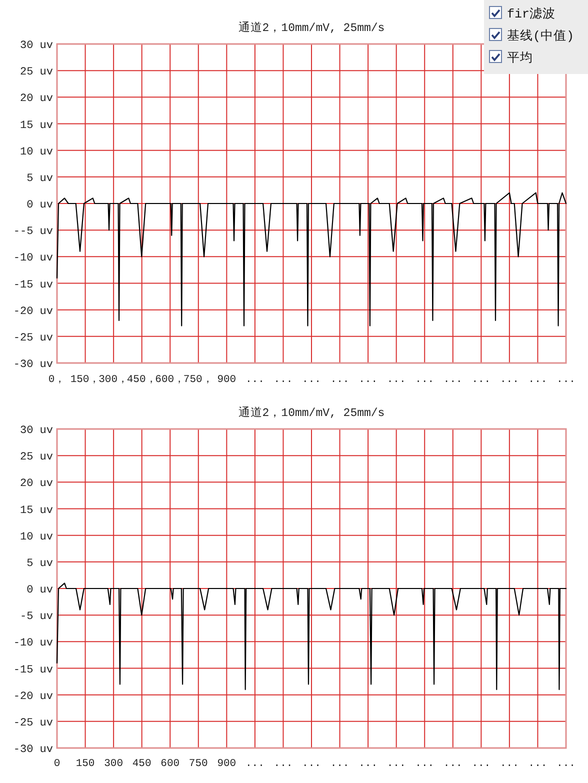  I want to click on x-tick-label: 600，, so click(170, 380).